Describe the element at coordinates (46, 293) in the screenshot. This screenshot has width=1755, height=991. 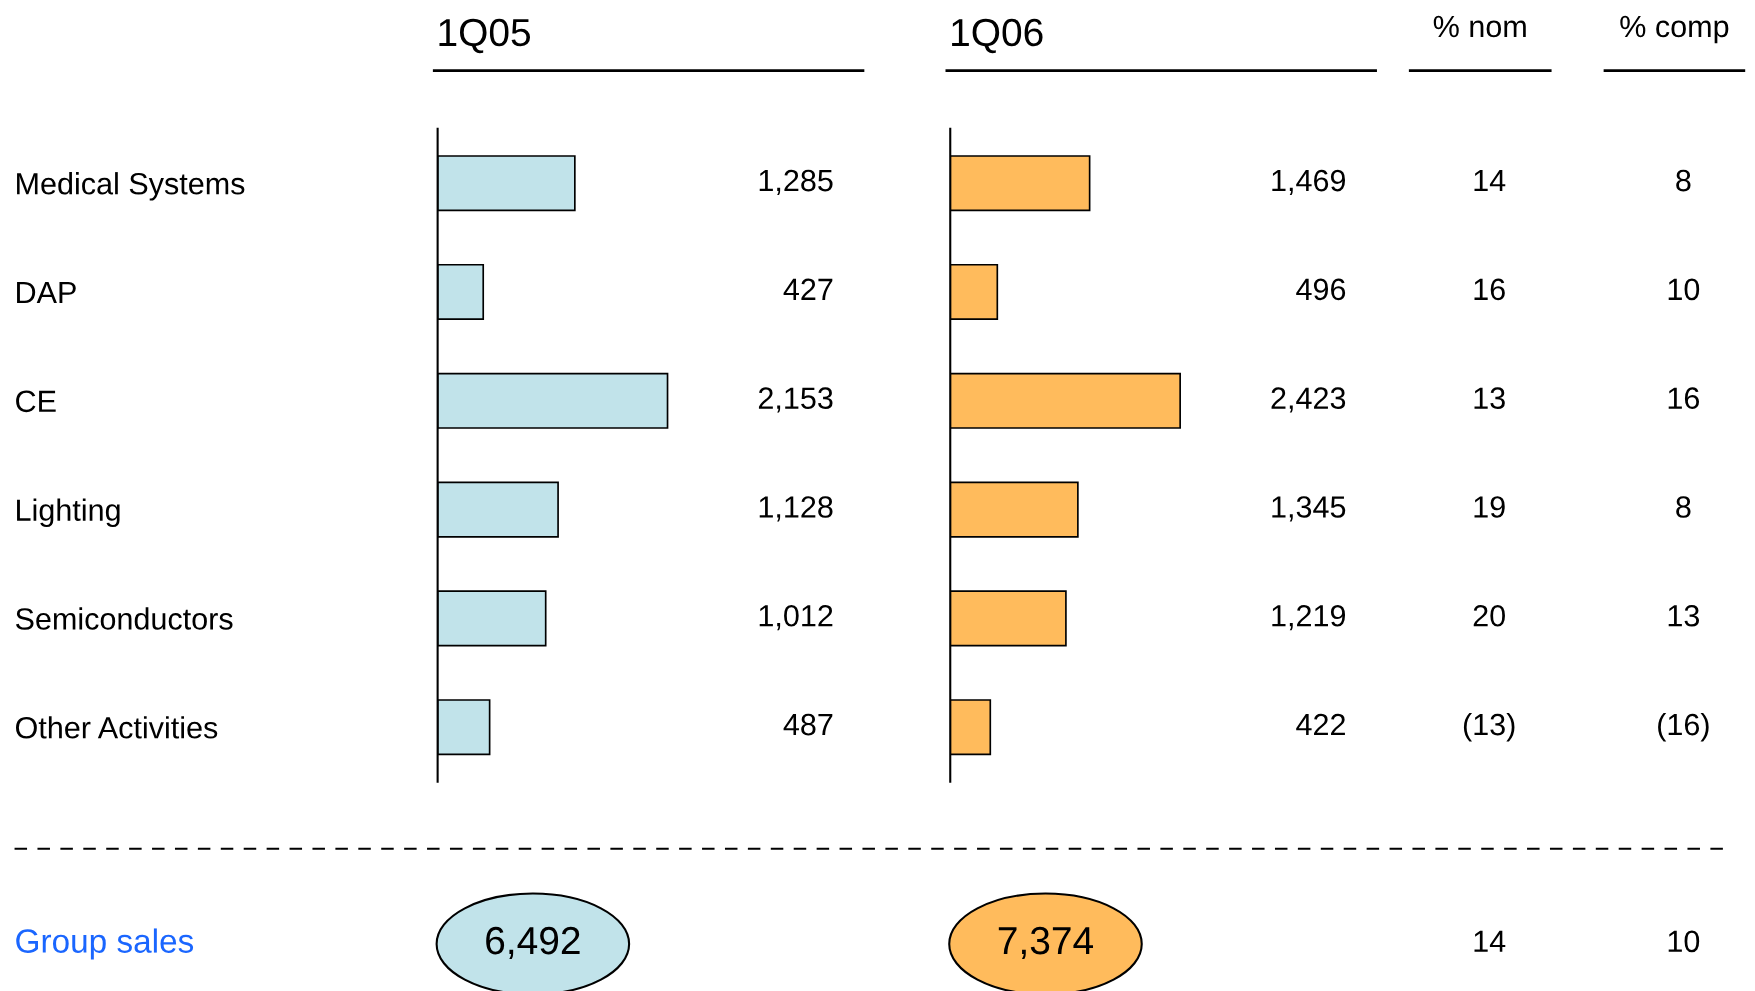
I see `y-tick-label: DAP` at that location.